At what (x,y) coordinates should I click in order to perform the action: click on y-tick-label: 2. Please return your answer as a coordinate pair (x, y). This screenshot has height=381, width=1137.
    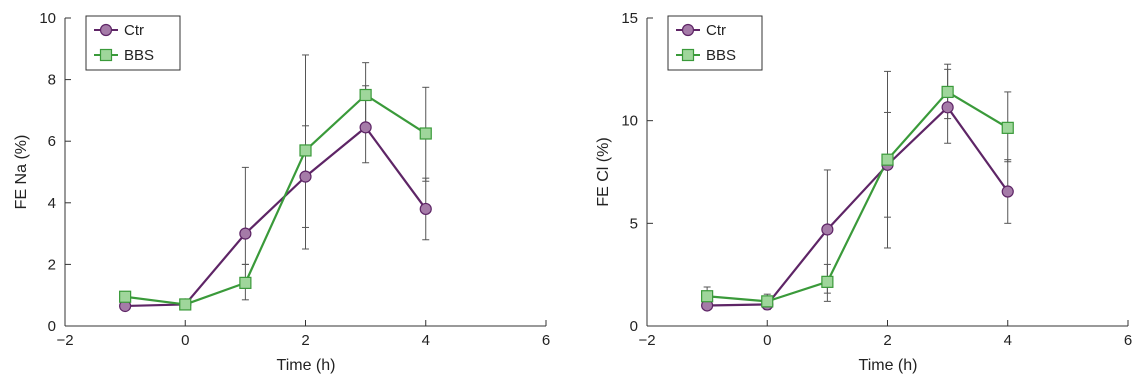
    Looking at the image, I should click on (52, 264).